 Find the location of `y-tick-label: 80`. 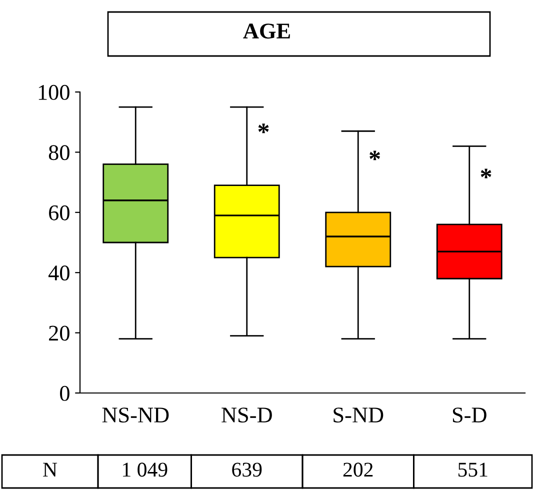

y-tick-label: 80 is located at coordinates (59, 152).